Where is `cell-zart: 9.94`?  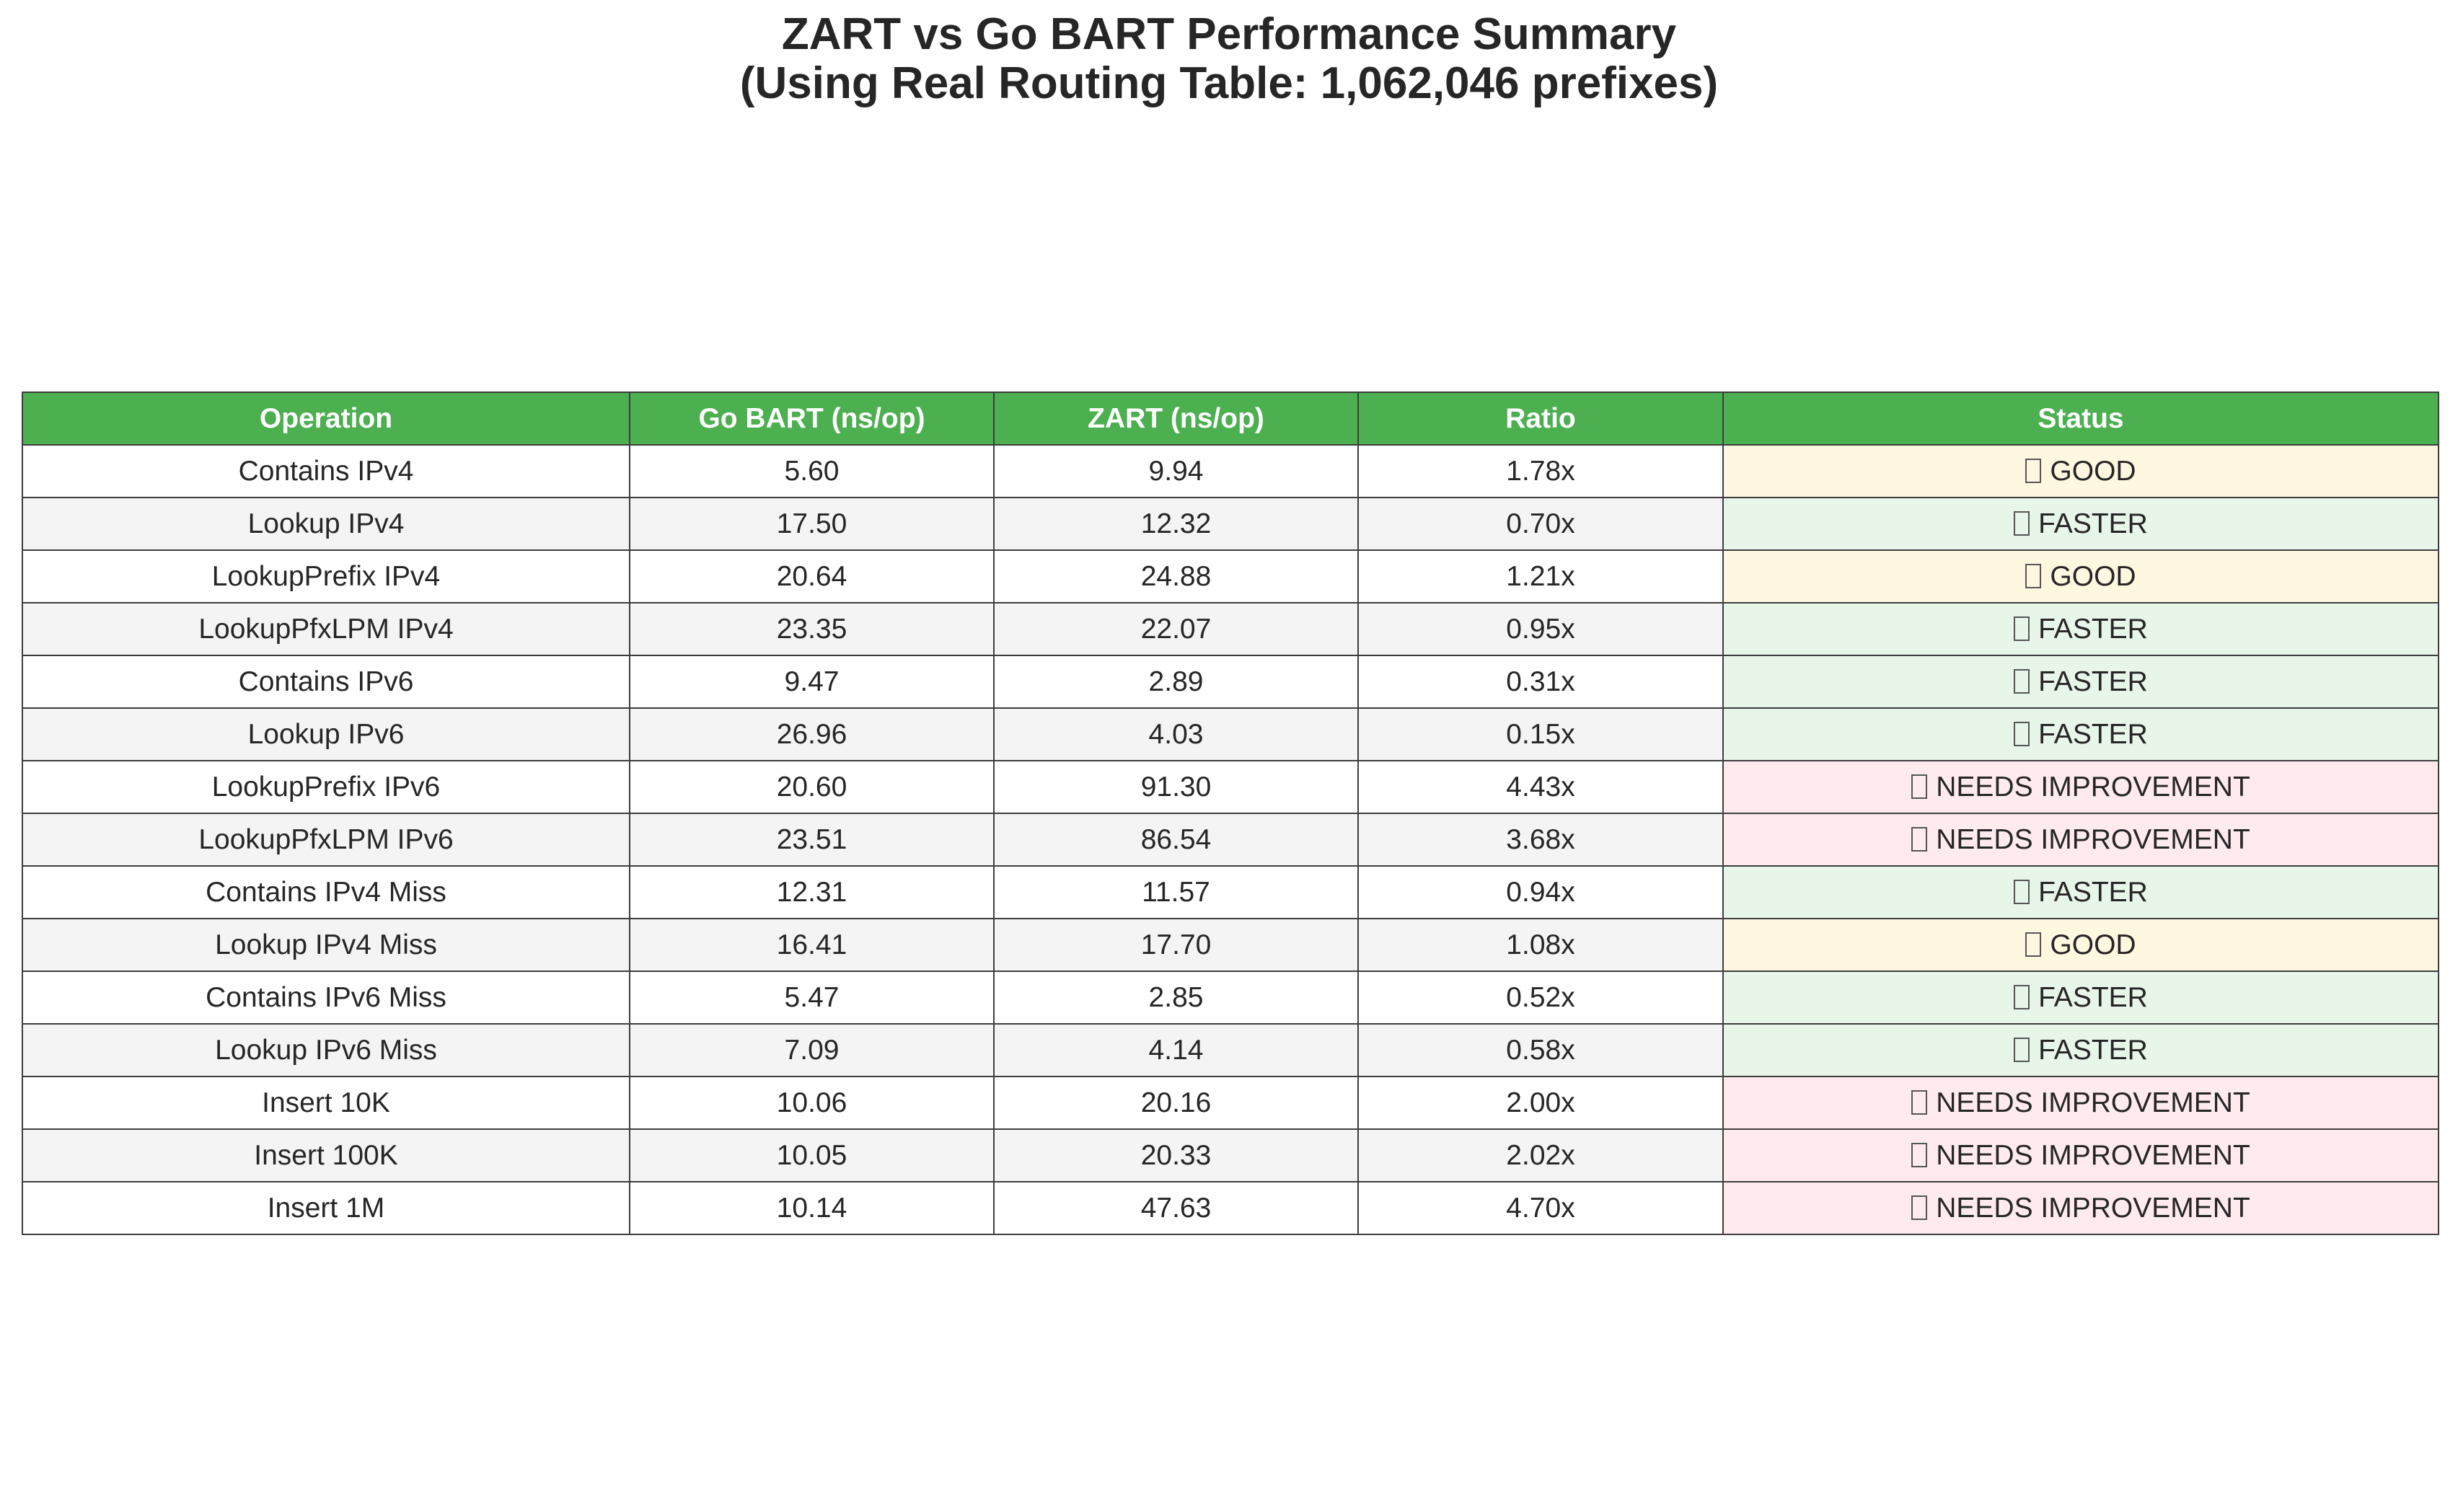
cell-zart: 9.94 is located at coordinates (1176, 471).